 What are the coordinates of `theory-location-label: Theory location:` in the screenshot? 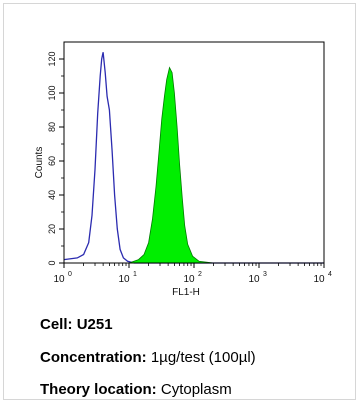 It's located at (98, 389).